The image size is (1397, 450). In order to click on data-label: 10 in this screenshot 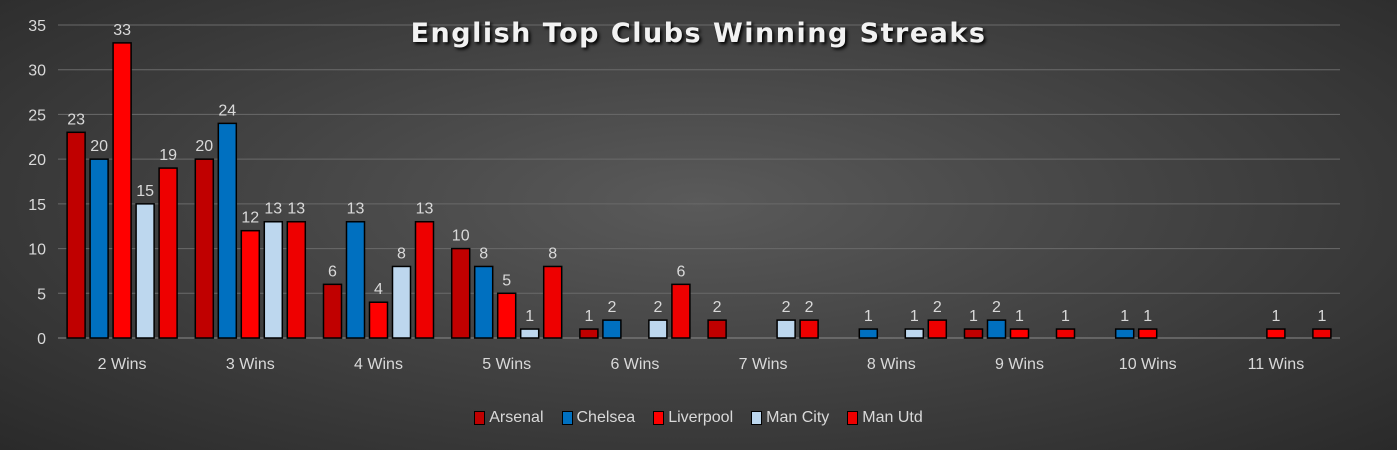, I will do `click(461, 236)`.